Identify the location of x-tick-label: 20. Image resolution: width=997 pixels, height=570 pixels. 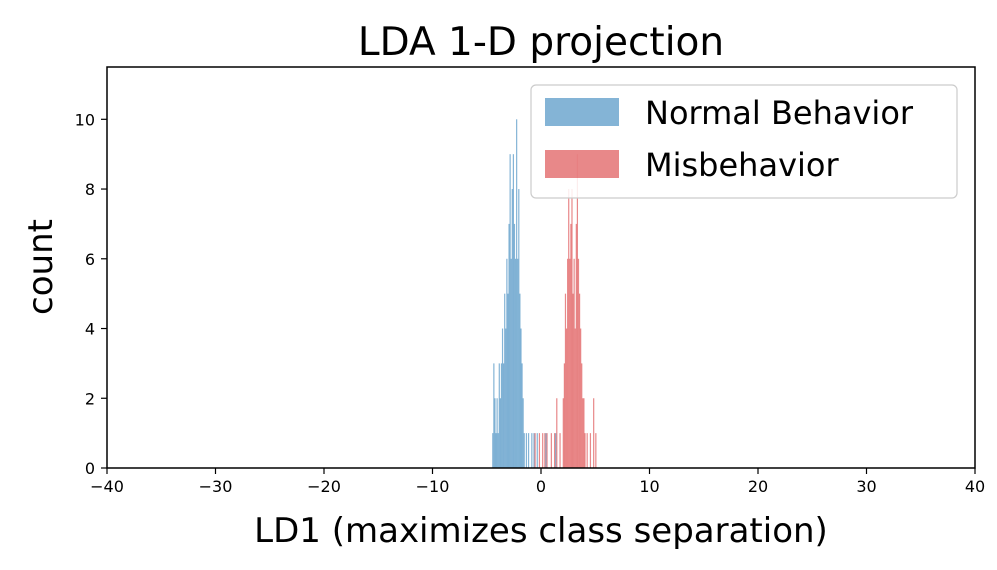
(758, 486).